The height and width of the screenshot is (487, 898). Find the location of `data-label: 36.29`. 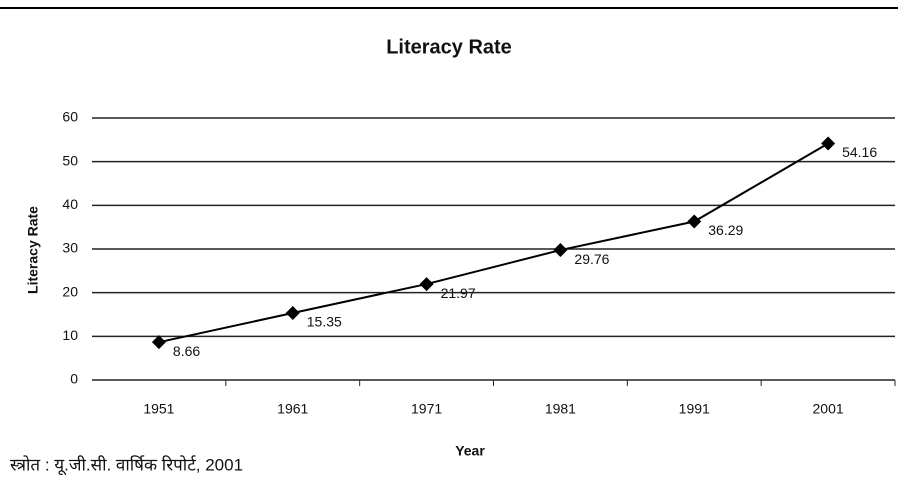

data-label: 36.29 is located at coordinates (725, 230).